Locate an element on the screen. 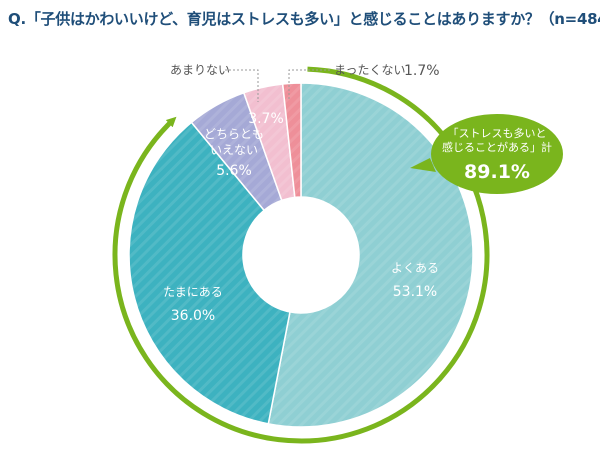 The image size is (600, 469). label-dochira-name-1: どちらとも is located at coordinates (234, 134).